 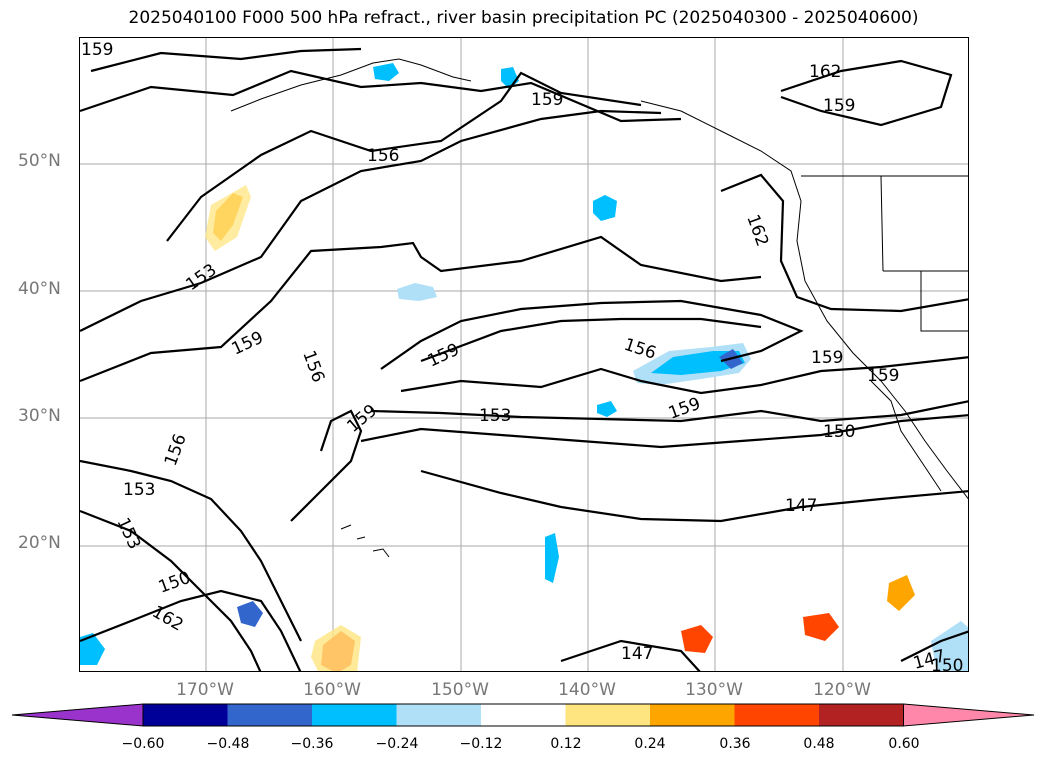 I want to click on colorbar-frame, so click(x=523, y=715).